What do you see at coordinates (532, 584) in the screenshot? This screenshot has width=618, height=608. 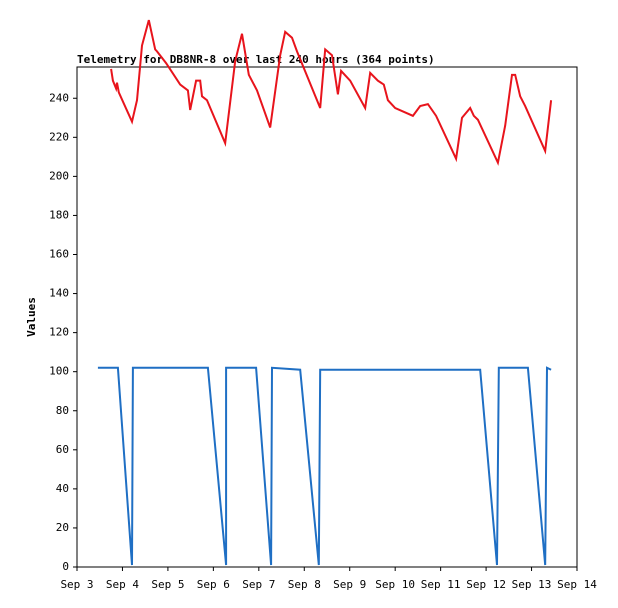 I see `x-tick-label: Sep 13` at bounding box center [532, 584].